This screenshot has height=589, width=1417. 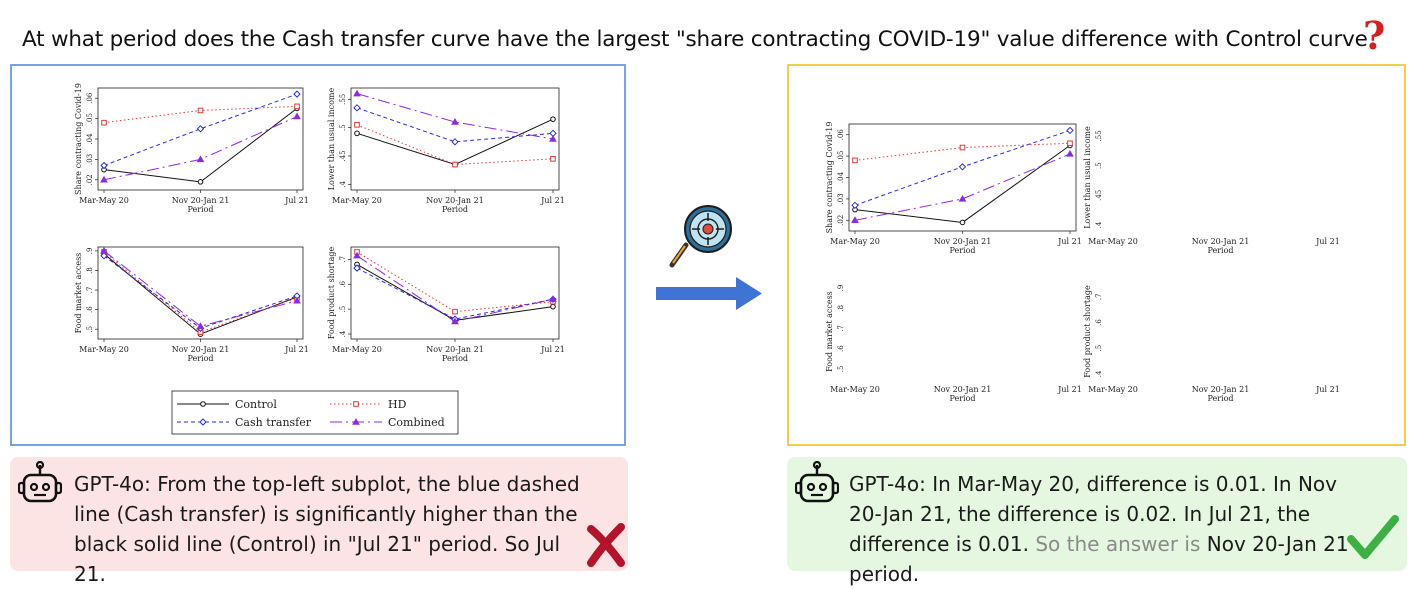 I want to click on right-arrow-icon, so click(x=709, y=293).